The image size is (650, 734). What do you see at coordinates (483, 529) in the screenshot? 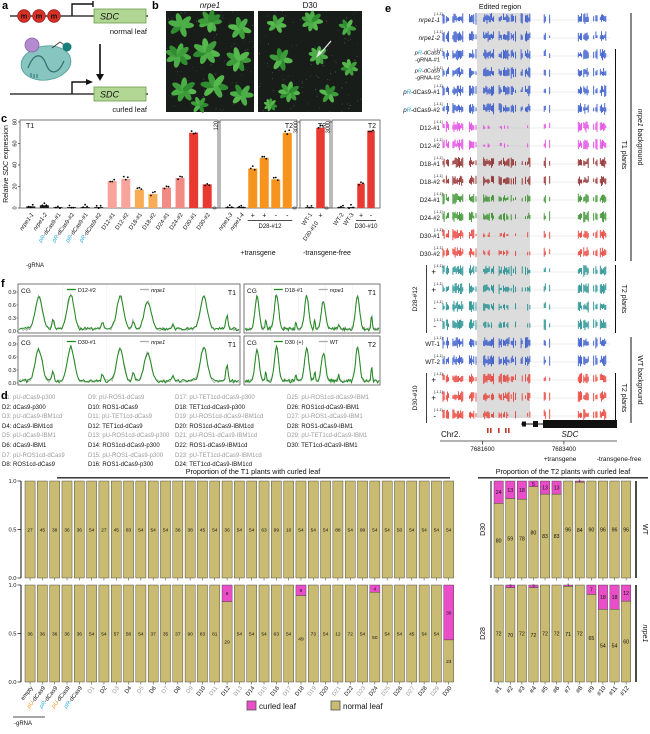
I see `svg-text: D30` at bounding box center [483, 529].